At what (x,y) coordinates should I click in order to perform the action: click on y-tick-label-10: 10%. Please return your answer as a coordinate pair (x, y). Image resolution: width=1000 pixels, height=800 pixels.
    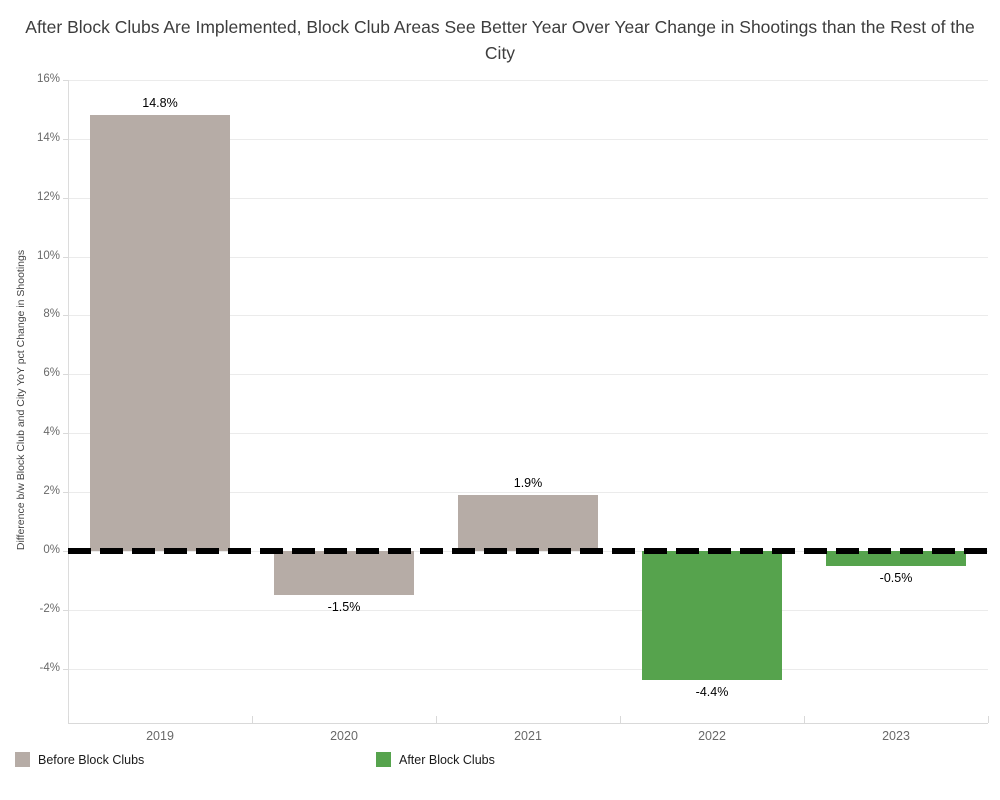
    Looking at the image, I should click on (48, 256).